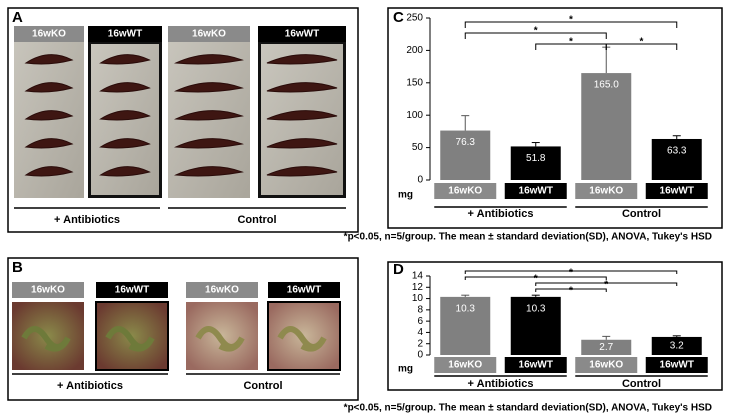 This screenshot has width=729, height=417. What do you see at coordinates (398, 269) in the screenshot?
I see `panel-letter: D` at bounding box center [398, 269].